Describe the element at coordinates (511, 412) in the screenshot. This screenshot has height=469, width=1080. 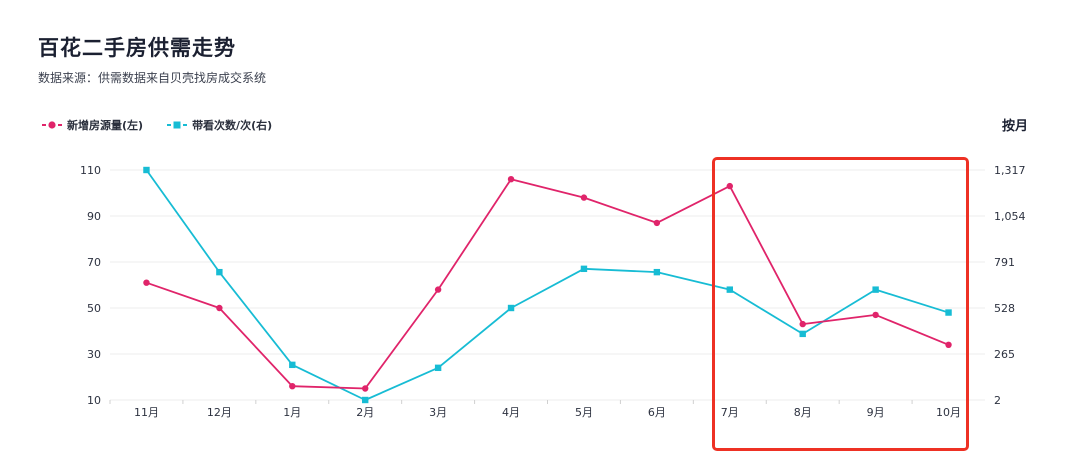
I see `x-tick-label: 4月` at that location.